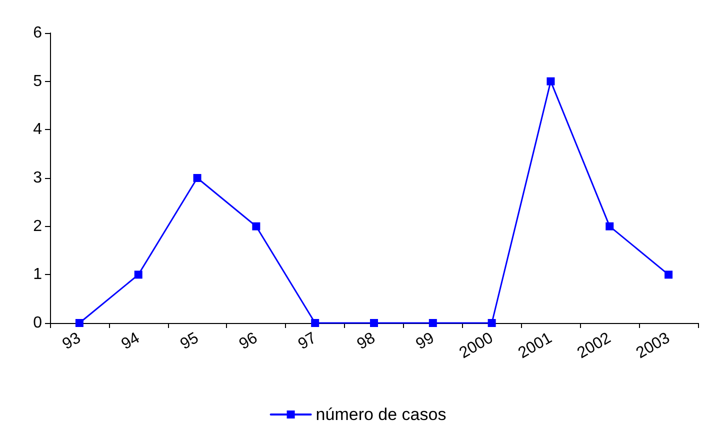 This screenshot has height=441, width=719. I want to click on x-tick-label: 2001, so click(536, 346).